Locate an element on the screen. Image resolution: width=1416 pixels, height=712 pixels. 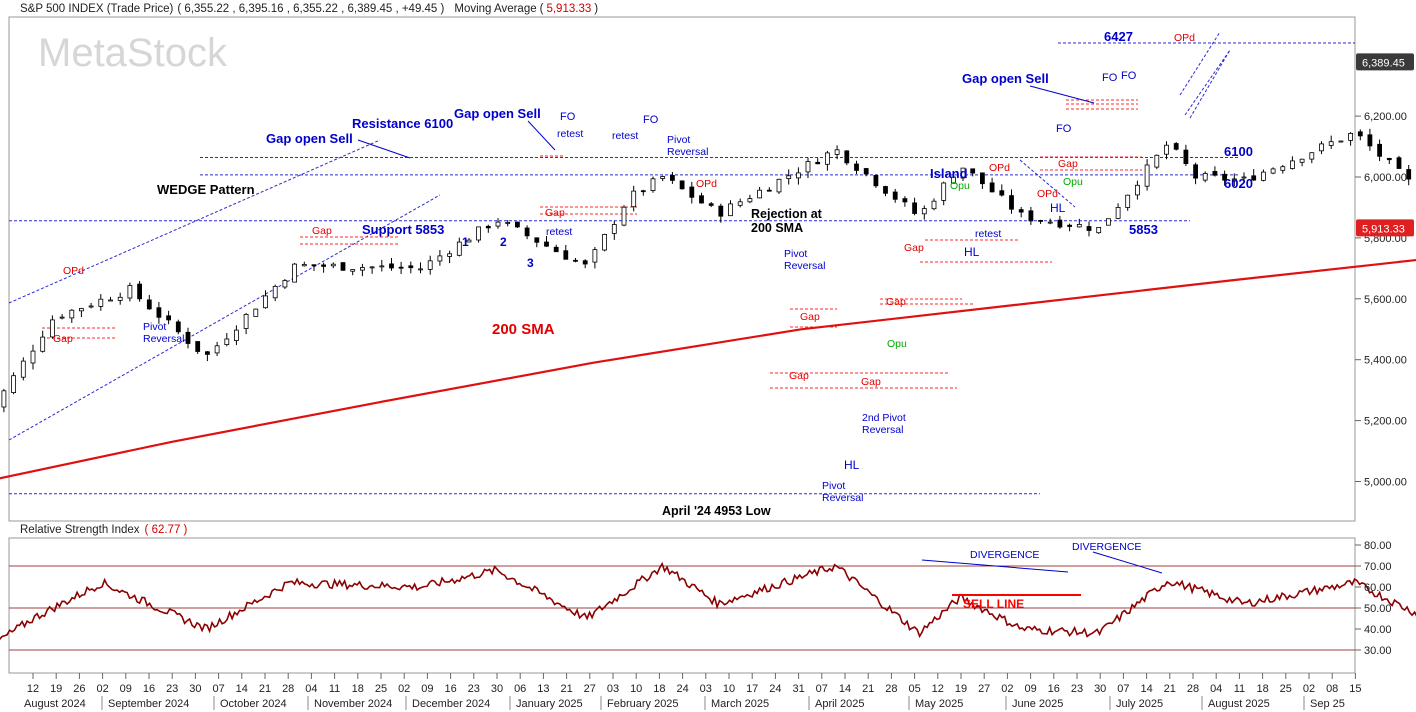
rising-channel-upper is located at coordinates (1200, 63).